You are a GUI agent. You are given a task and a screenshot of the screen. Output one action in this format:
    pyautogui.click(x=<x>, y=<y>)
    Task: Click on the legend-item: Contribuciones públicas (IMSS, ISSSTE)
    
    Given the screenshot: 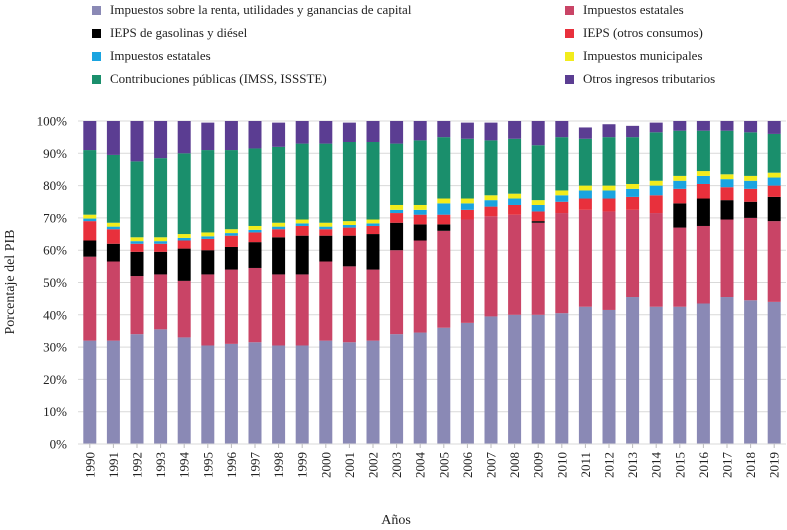 What is the action you would take?
    pyautogui.click(x=209, y=79)
    